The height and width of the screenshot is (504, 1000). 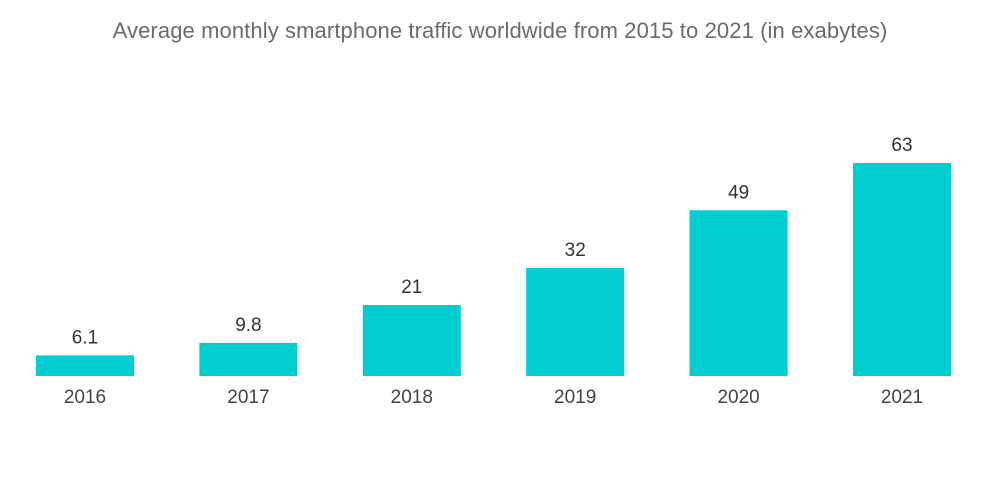 I want to click on bar-2016, so click(x=85, y=365).